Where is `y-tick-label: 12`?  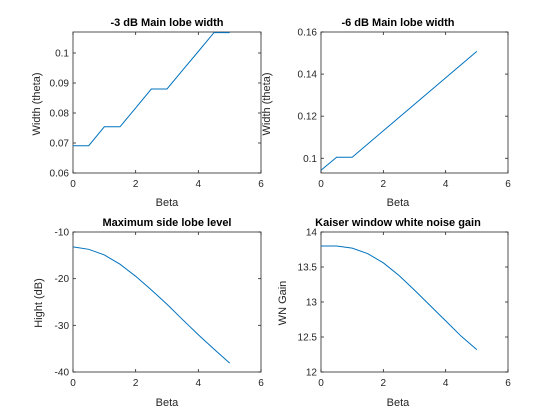
y-tick-label: 12 is located at coordinates (312, 373).